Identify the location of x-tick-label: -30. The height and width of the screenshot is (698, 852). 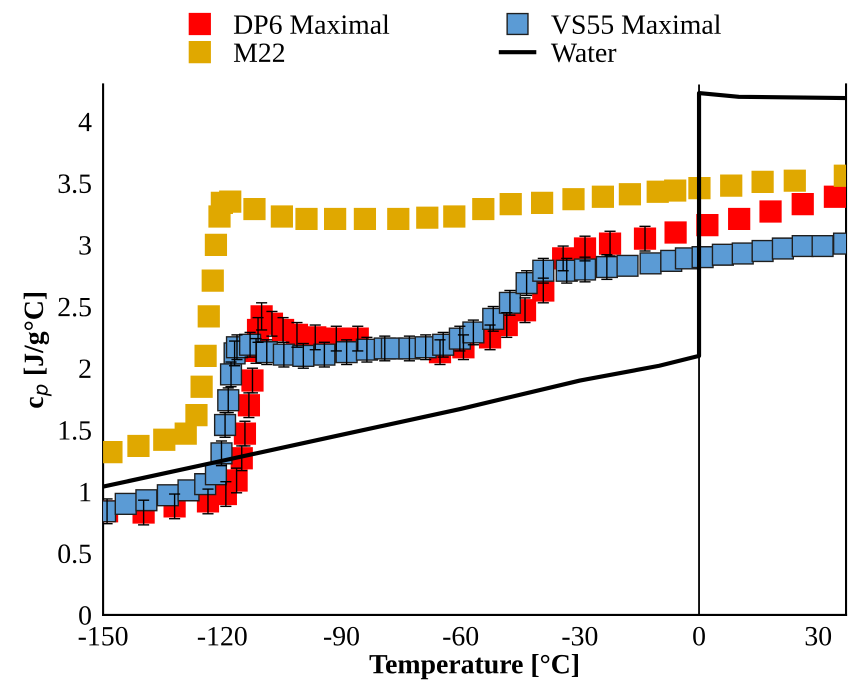
(580, 636).